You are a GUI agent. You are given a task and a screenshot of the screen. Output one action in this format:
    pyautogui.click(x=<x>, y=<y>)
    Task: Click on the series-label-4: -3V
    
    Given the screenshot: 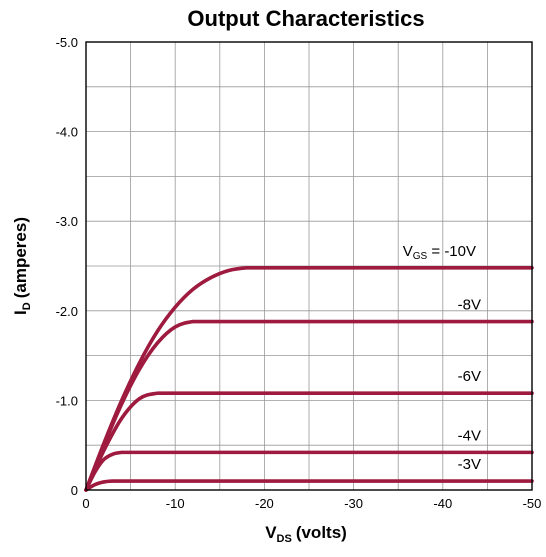 What is the action you would take?
    pyautogui.click(x=469, y=464)
    